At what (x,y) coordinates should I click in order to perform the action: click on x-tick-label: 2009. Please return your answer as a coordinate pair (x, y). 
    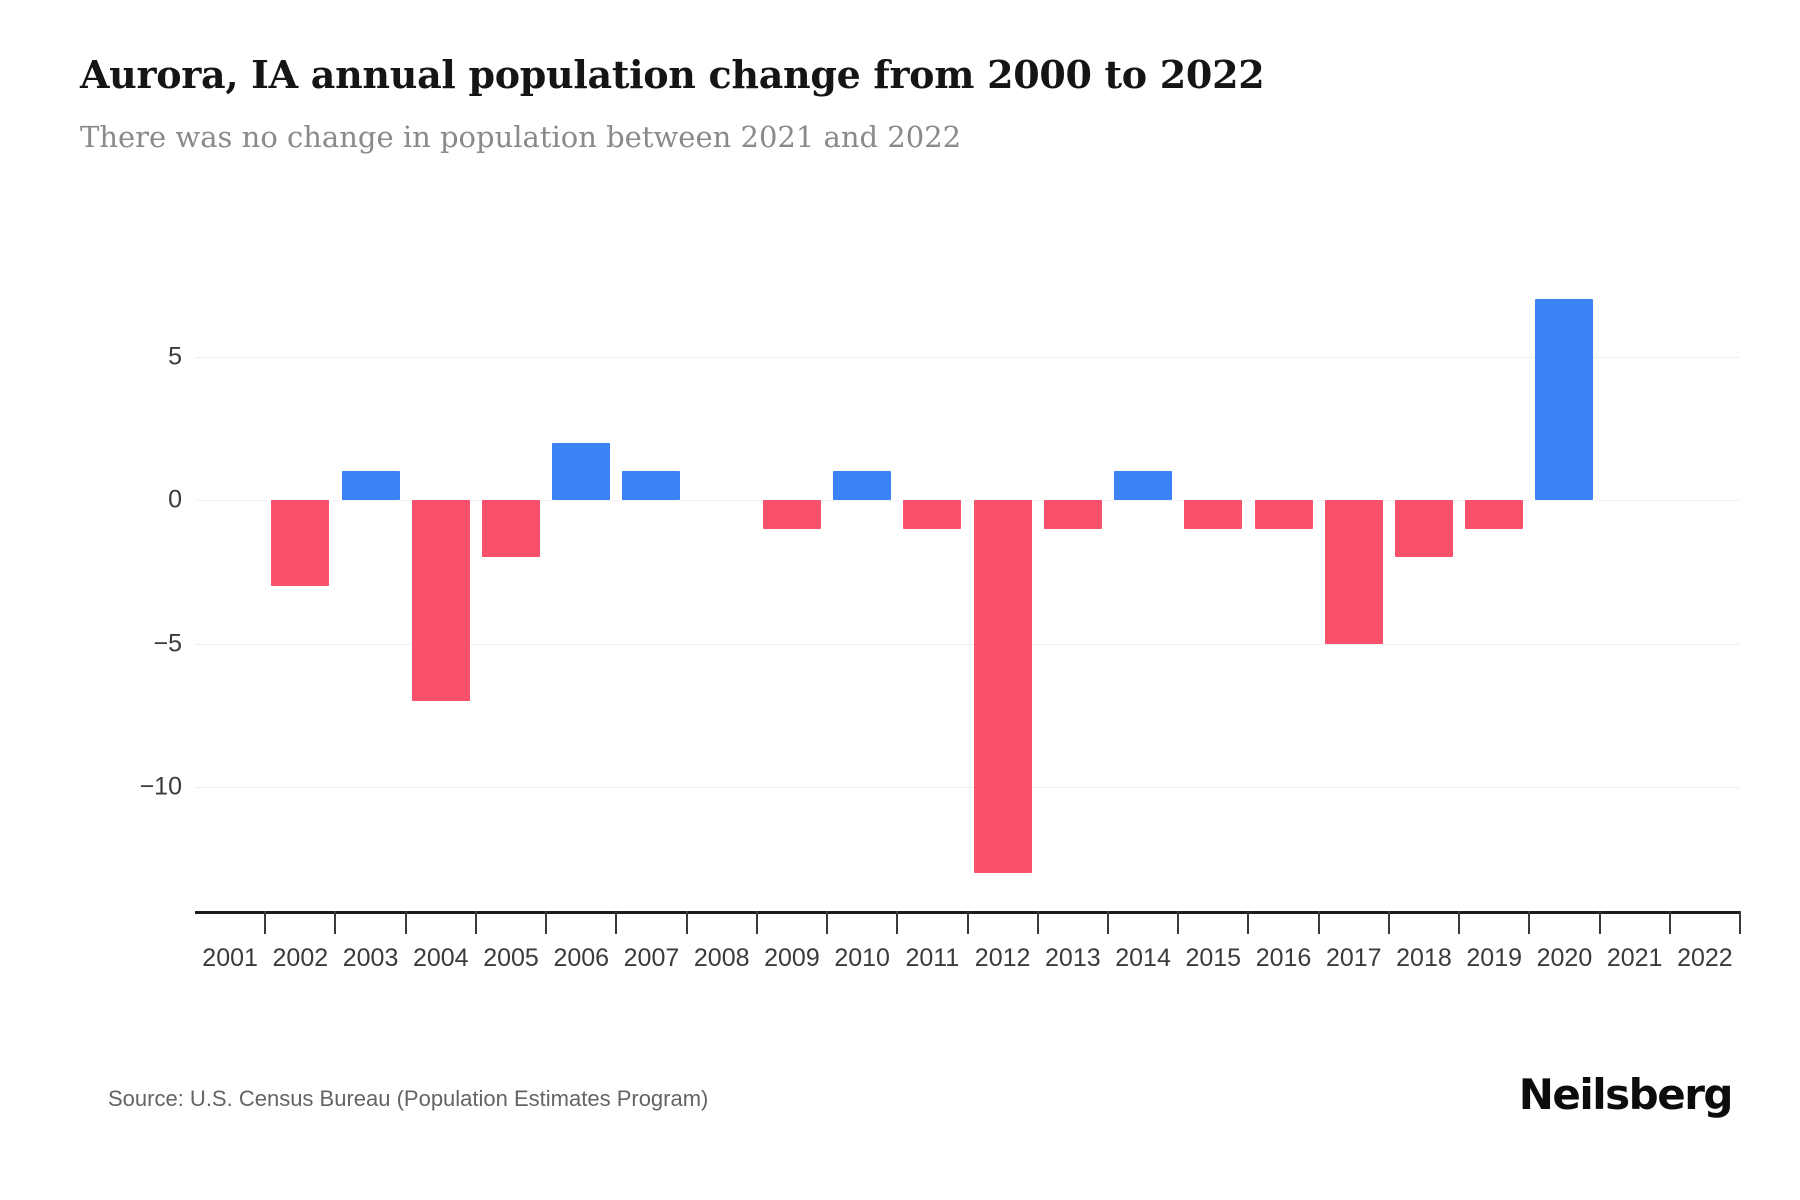
    Looking at the image, I should click on (792, 958).